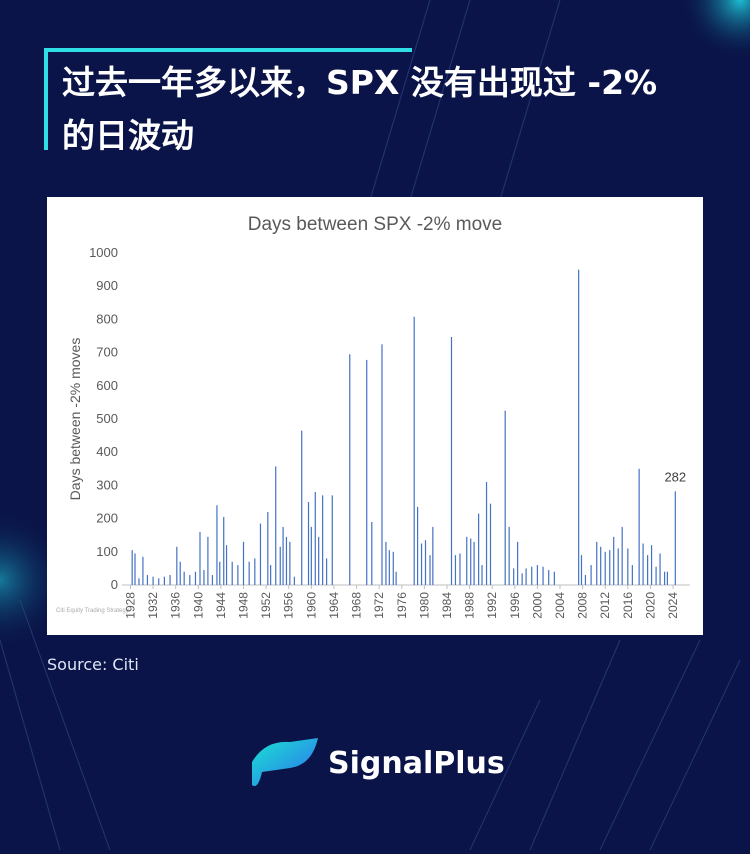 This screenshot has width=750, height=854. I want to click on y-tick-label: 100, so click(107, 551).